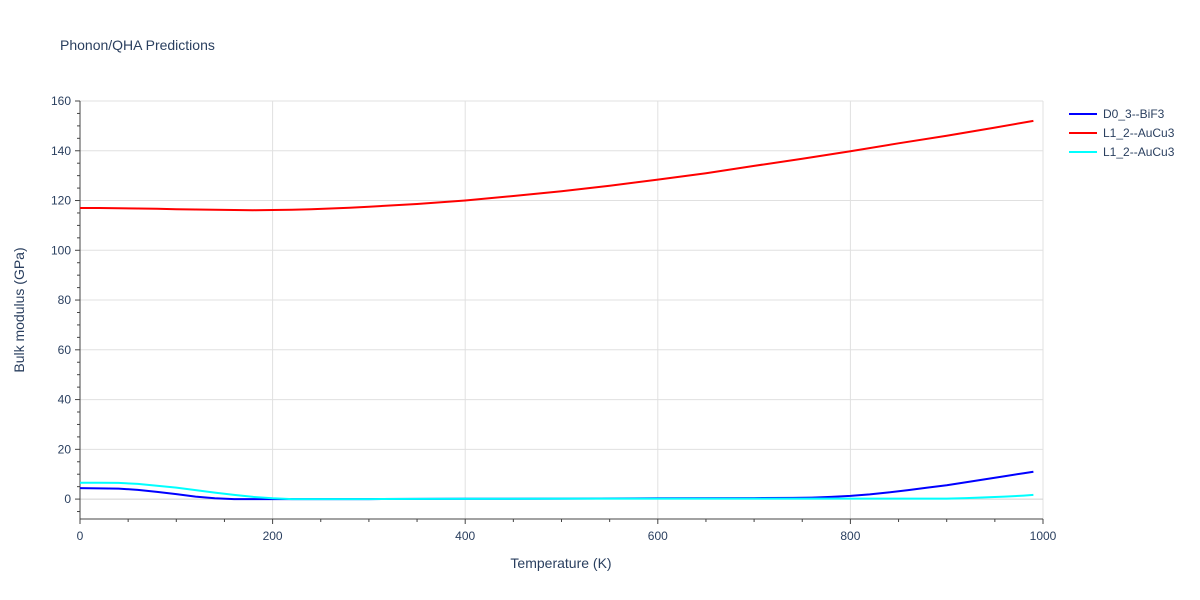 Image resolution: width=1200 pixels, height=600 pixels. What do you see at coordinates (1043, 536) in the screenshot?
I see `x-tick-label: 1000` at bounding box center [1043, 536].